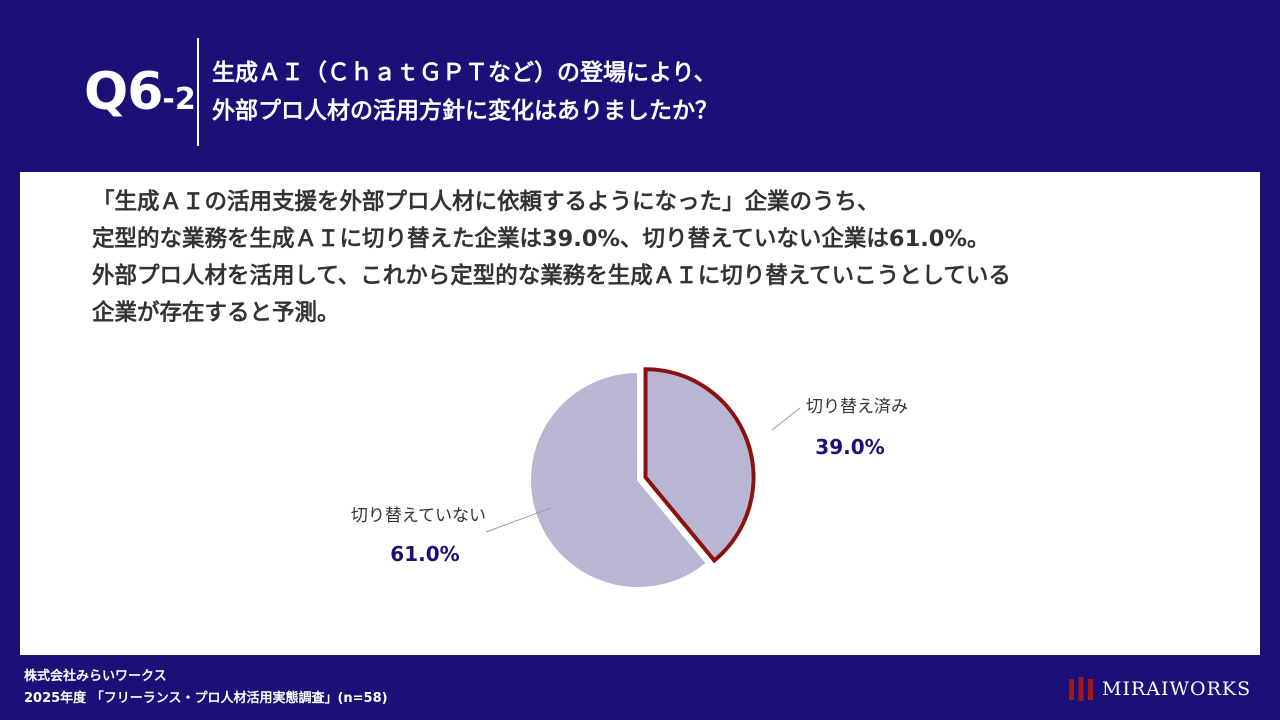 The width and height of the screenshot is (1280, 720). I want to click on logo-text: MIRAIWORKS, so click(1177, 689).